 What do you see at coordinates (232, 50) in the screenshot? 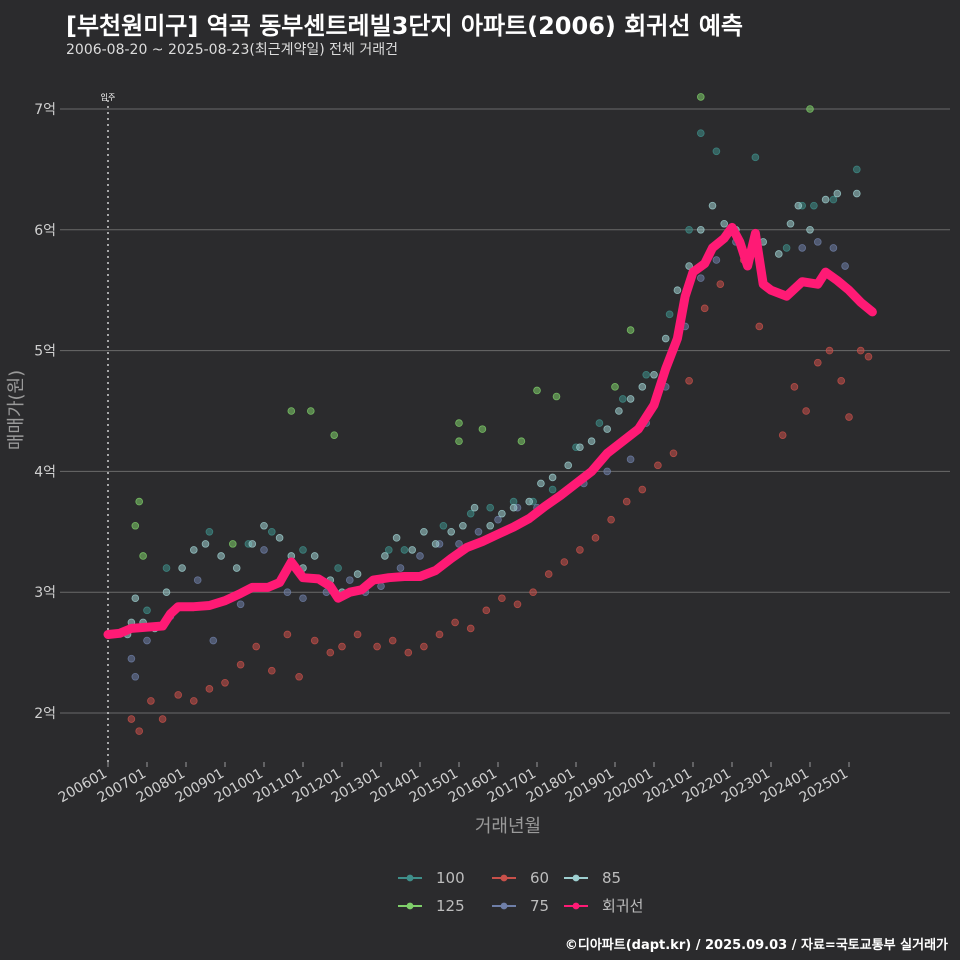
I see `chart-subtitle: 2006-08-20 ~ 2025-08-23(최근계약일) 전체 거래건` at bounding box center [232, 50].